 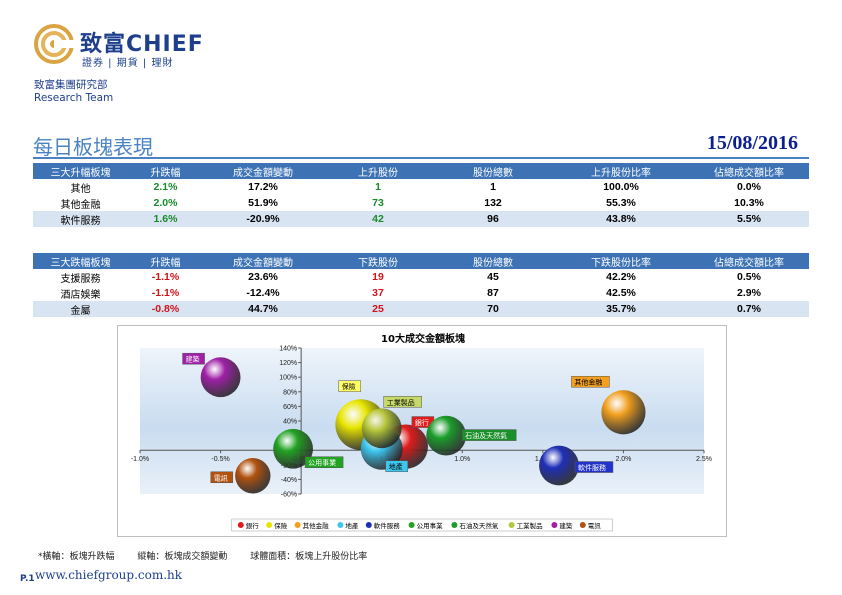 What do you see at coordinates (182, 557) in the screenshot?
I see `footnote-y-axis: 縱軸：板塊成交額變動` at bounding box center [182, 557].